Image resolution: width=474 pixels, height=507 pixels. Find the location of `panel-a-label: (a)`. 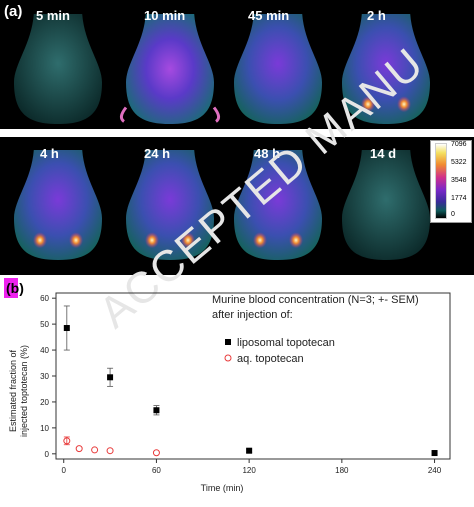

panel-a-label: (a) is located at coordinates (13, 11).